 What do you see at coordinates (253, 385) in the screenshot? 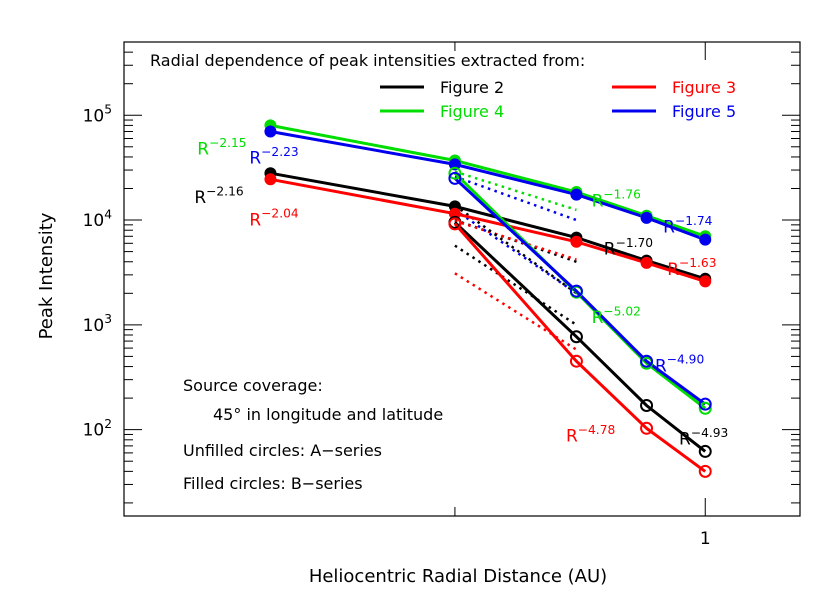
I see `note-text: Source coverage:` at bounding box center [253, 385].